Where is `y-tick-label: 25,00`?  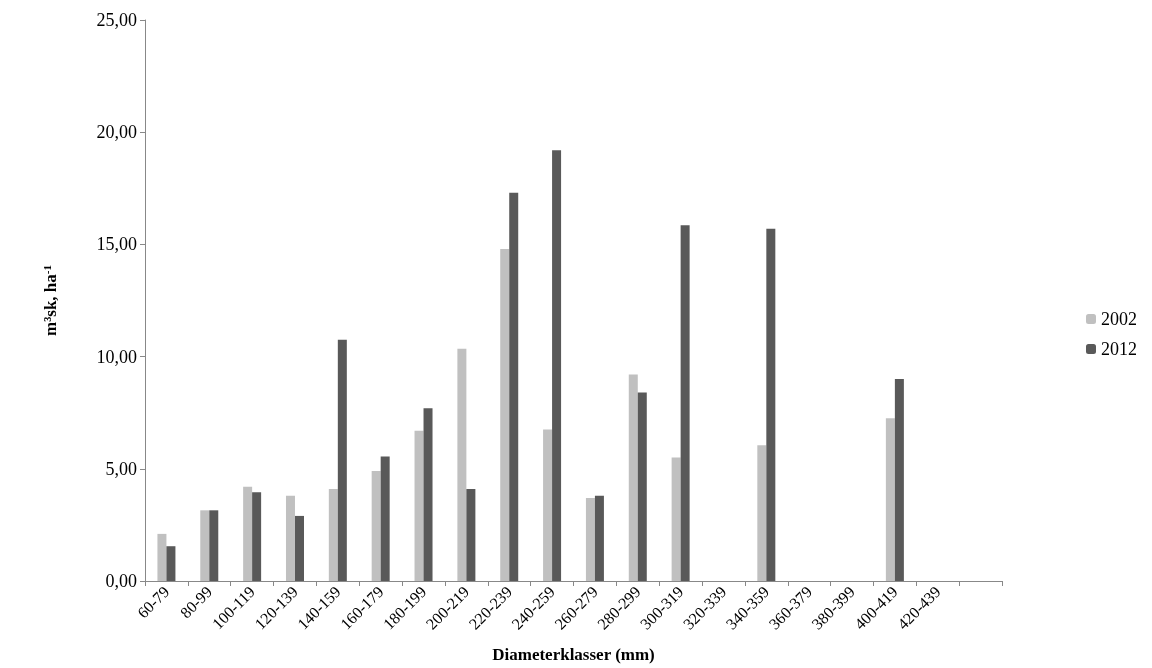 y-tick-label: 25,00 is located at coordinates (116, 20).